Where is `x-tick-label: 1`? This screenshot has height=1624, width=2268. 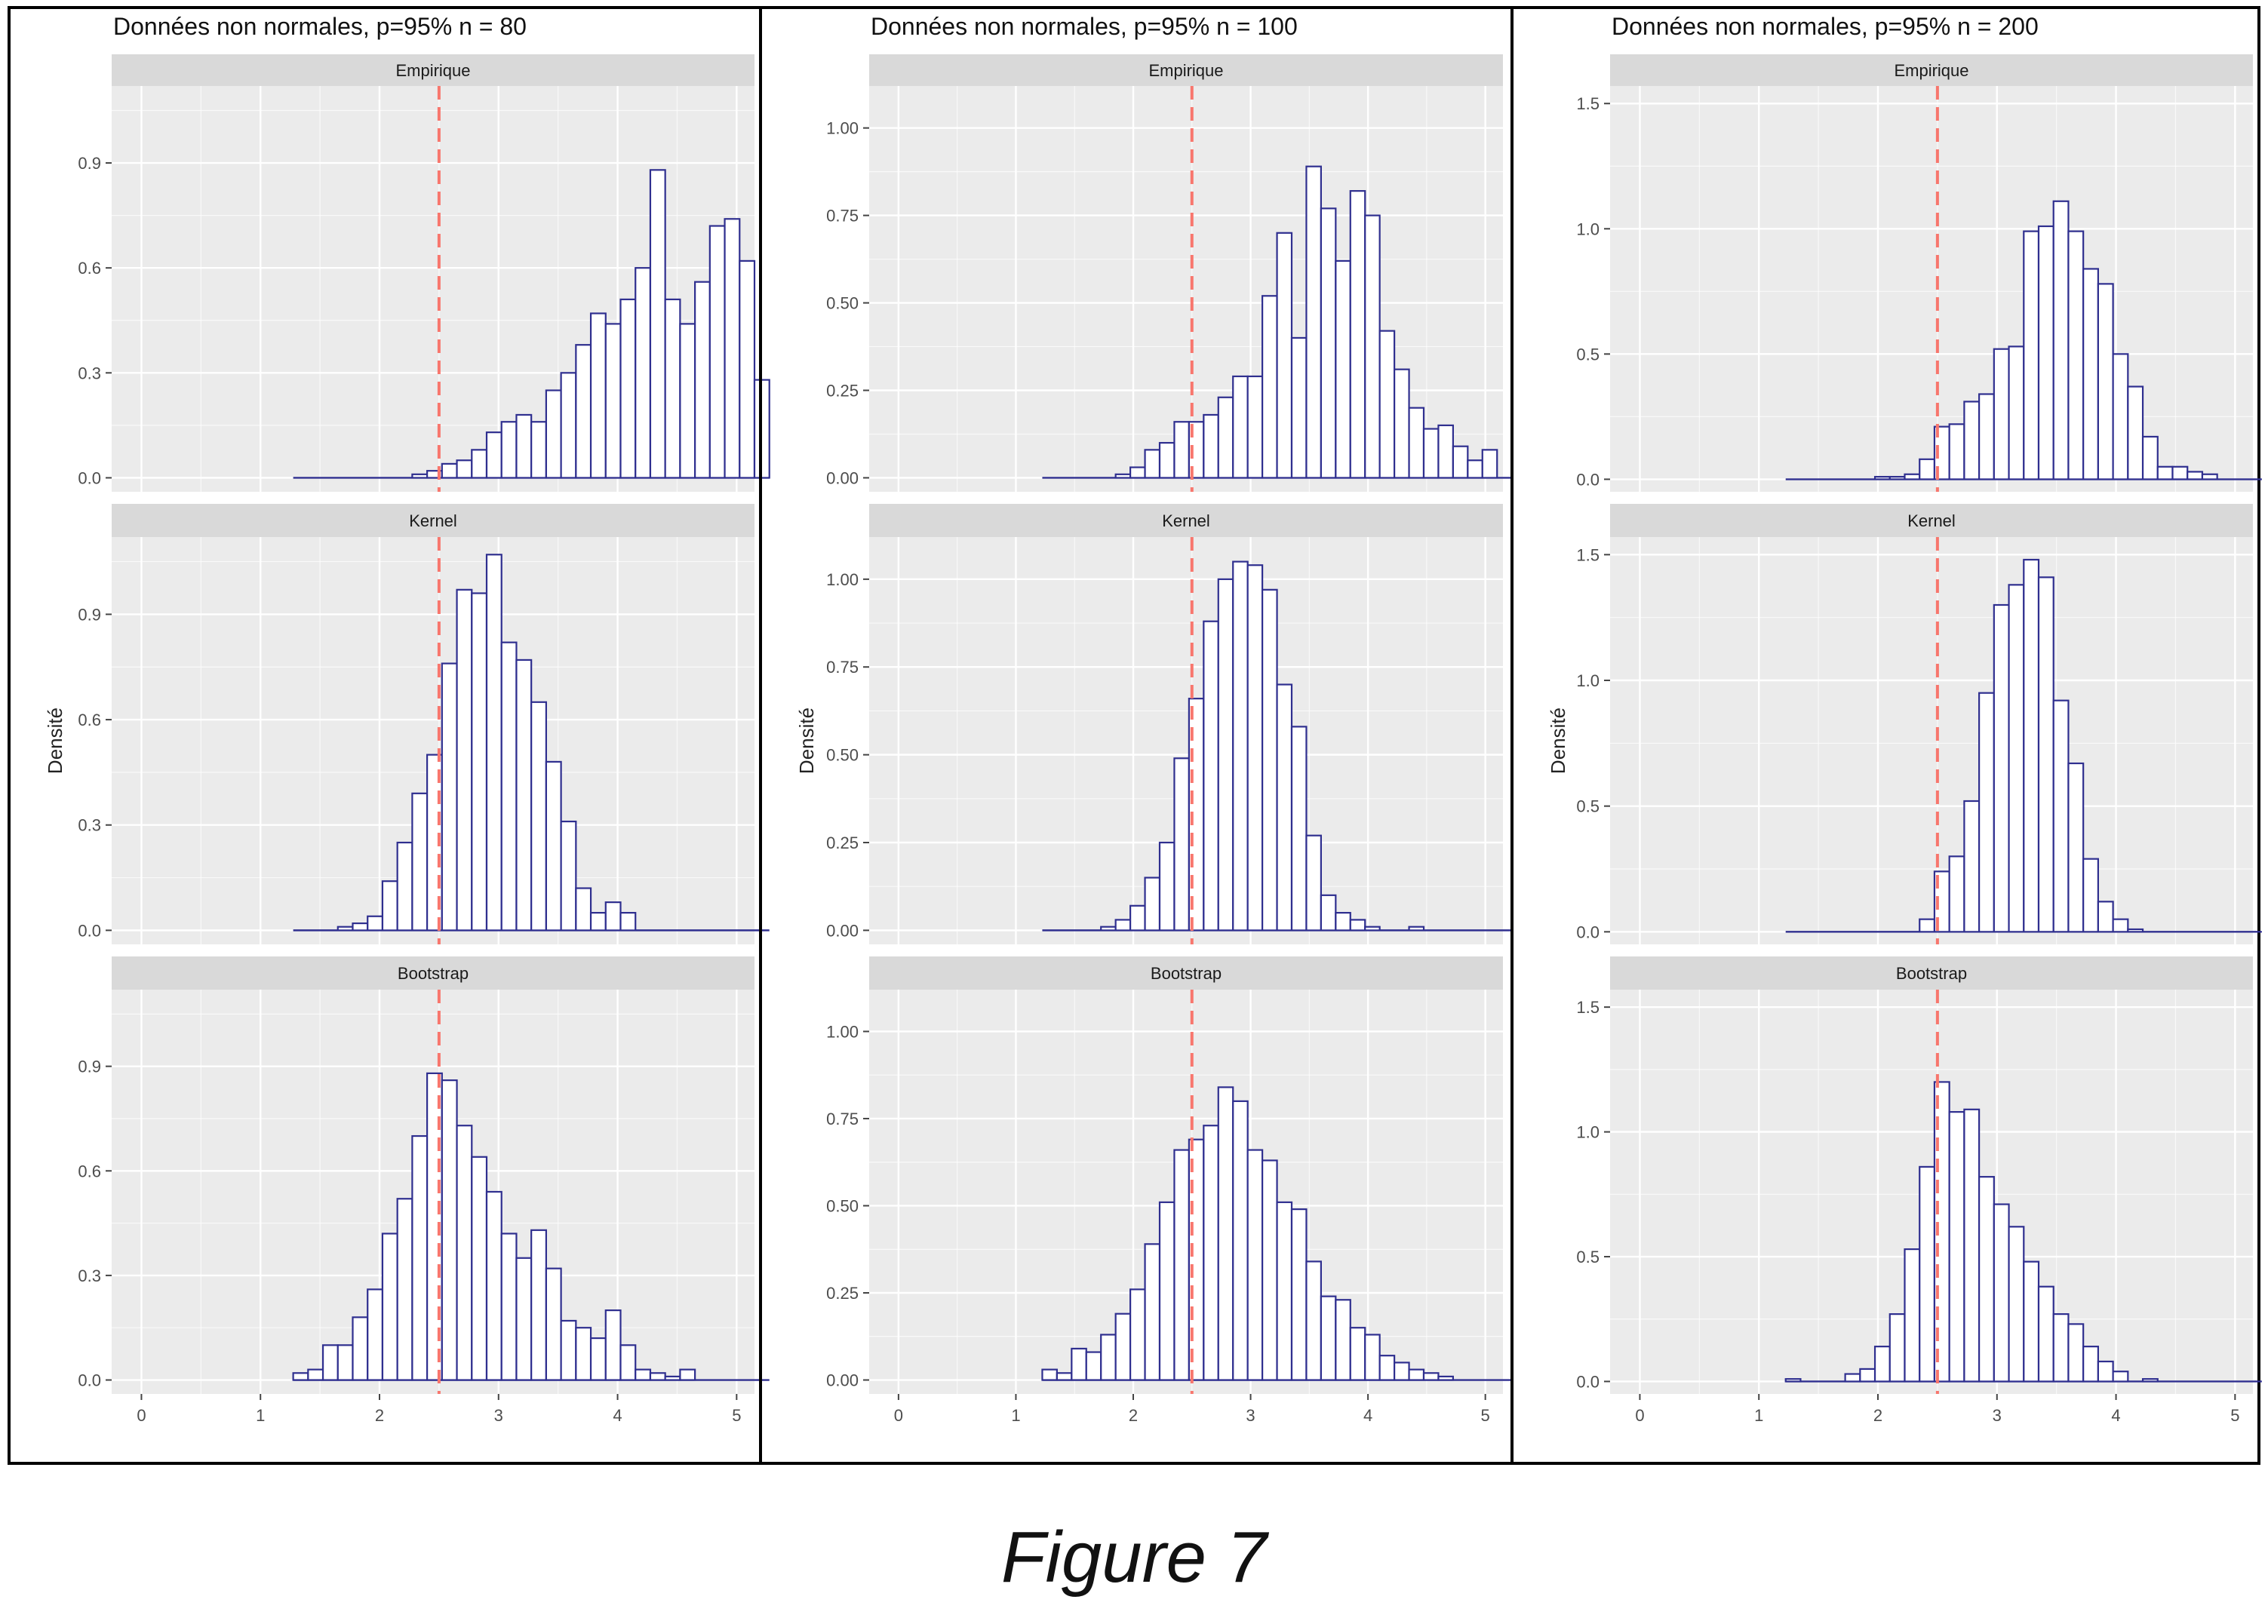
x-tick-label: 1 is located at coordinates (260, 1415).